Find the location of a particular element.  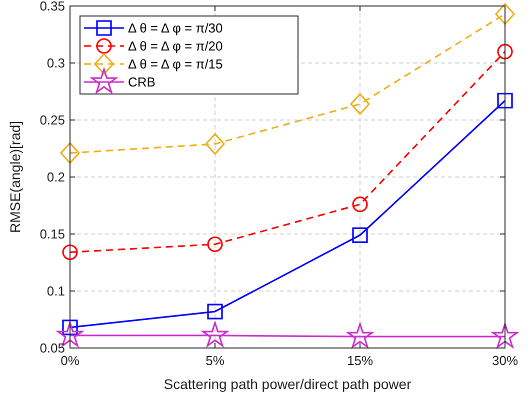

x-tick-label: 30% is located at coordinates (505, 360).